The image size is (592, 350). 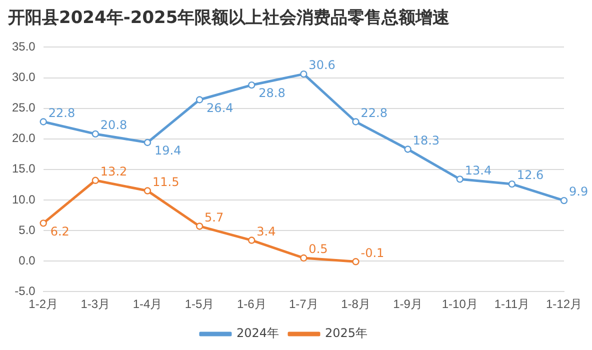 I want to click on x-tick-label: 1-7月, so click(x=303, y=304).